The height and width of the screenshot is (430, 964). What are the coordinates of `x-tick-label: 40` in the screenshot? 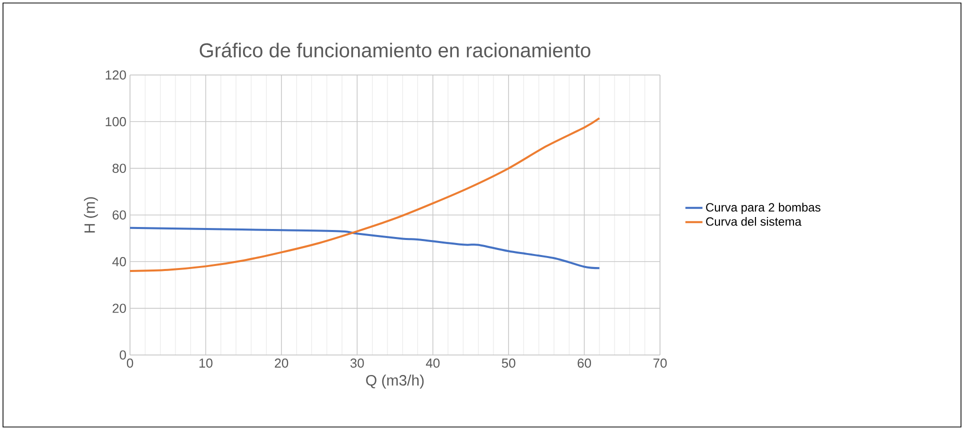 It's located at (433, 363).